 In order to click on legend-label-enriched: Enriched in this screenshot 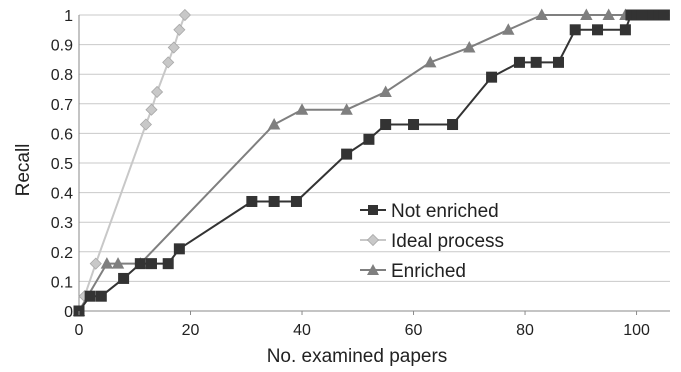, I will do `click(428, 271)`.